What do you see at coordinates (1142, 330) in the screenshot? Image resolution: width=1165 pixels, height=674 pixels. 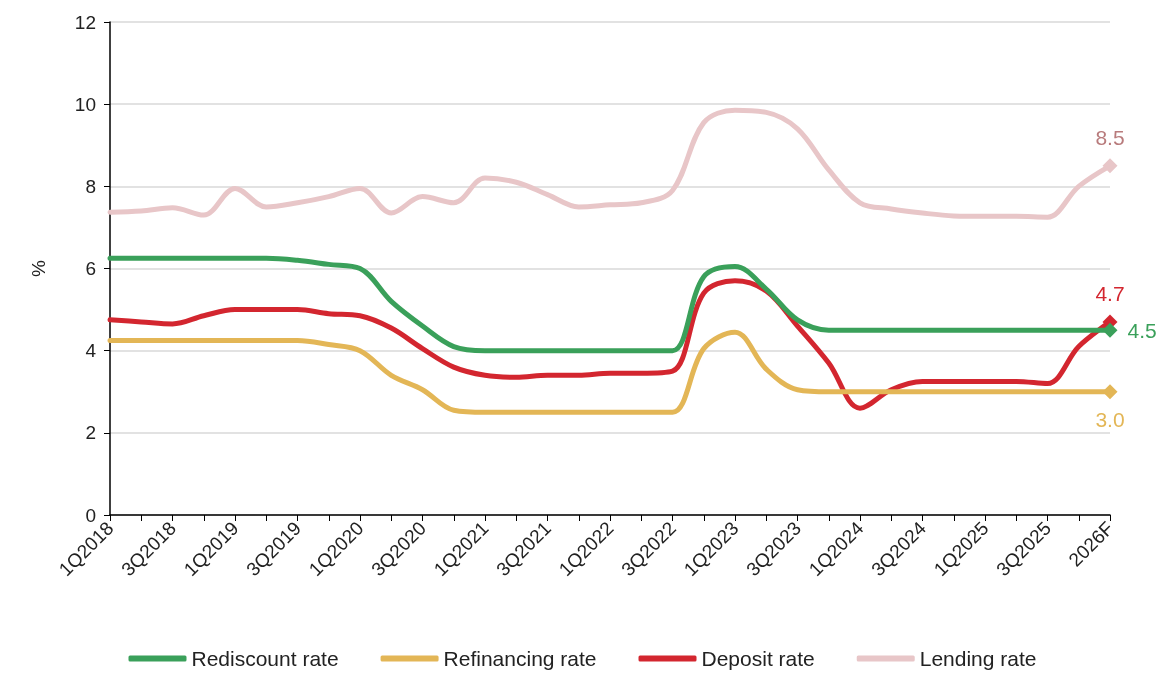 I see `data-label: 4.5` at bounding box center [1142, 330].